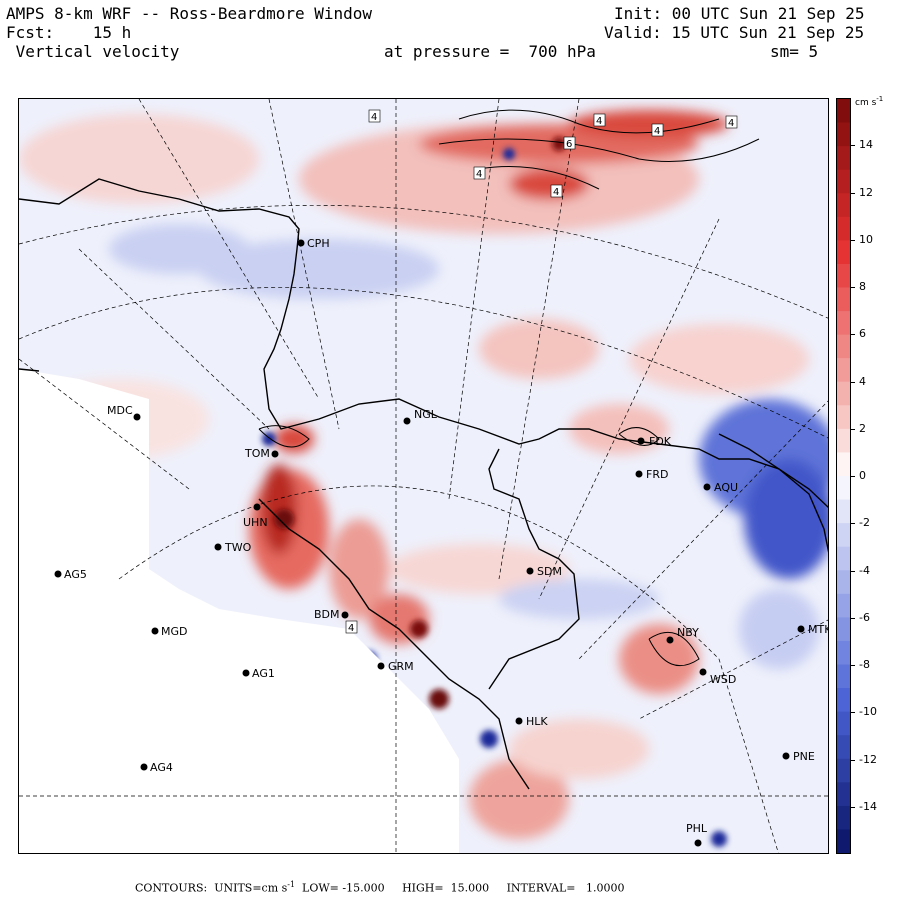 Image resolution: width=900 pixels, height=900 pixels. Describe the element at coordinates (866, 239) in the screenshot. I see `colorbar-tick-label: 10` at that location.